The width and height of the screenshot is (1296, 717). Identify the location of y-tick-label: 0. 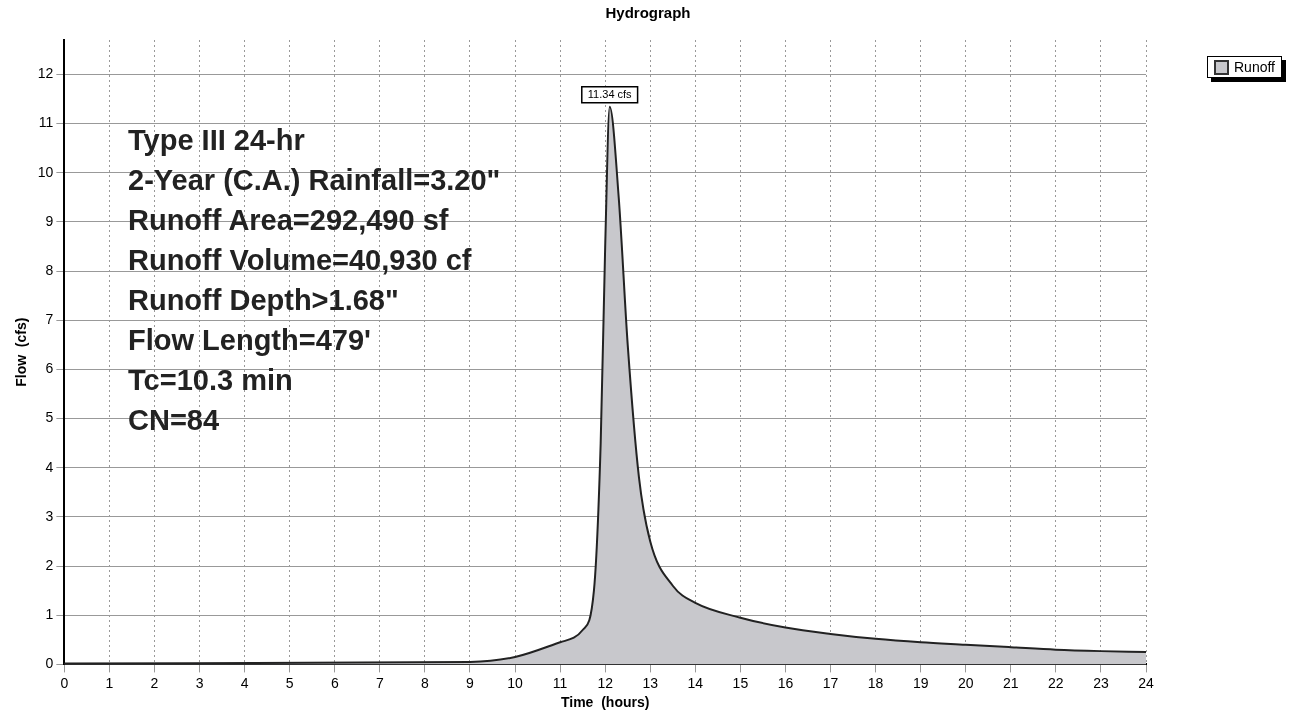
(49, 663).